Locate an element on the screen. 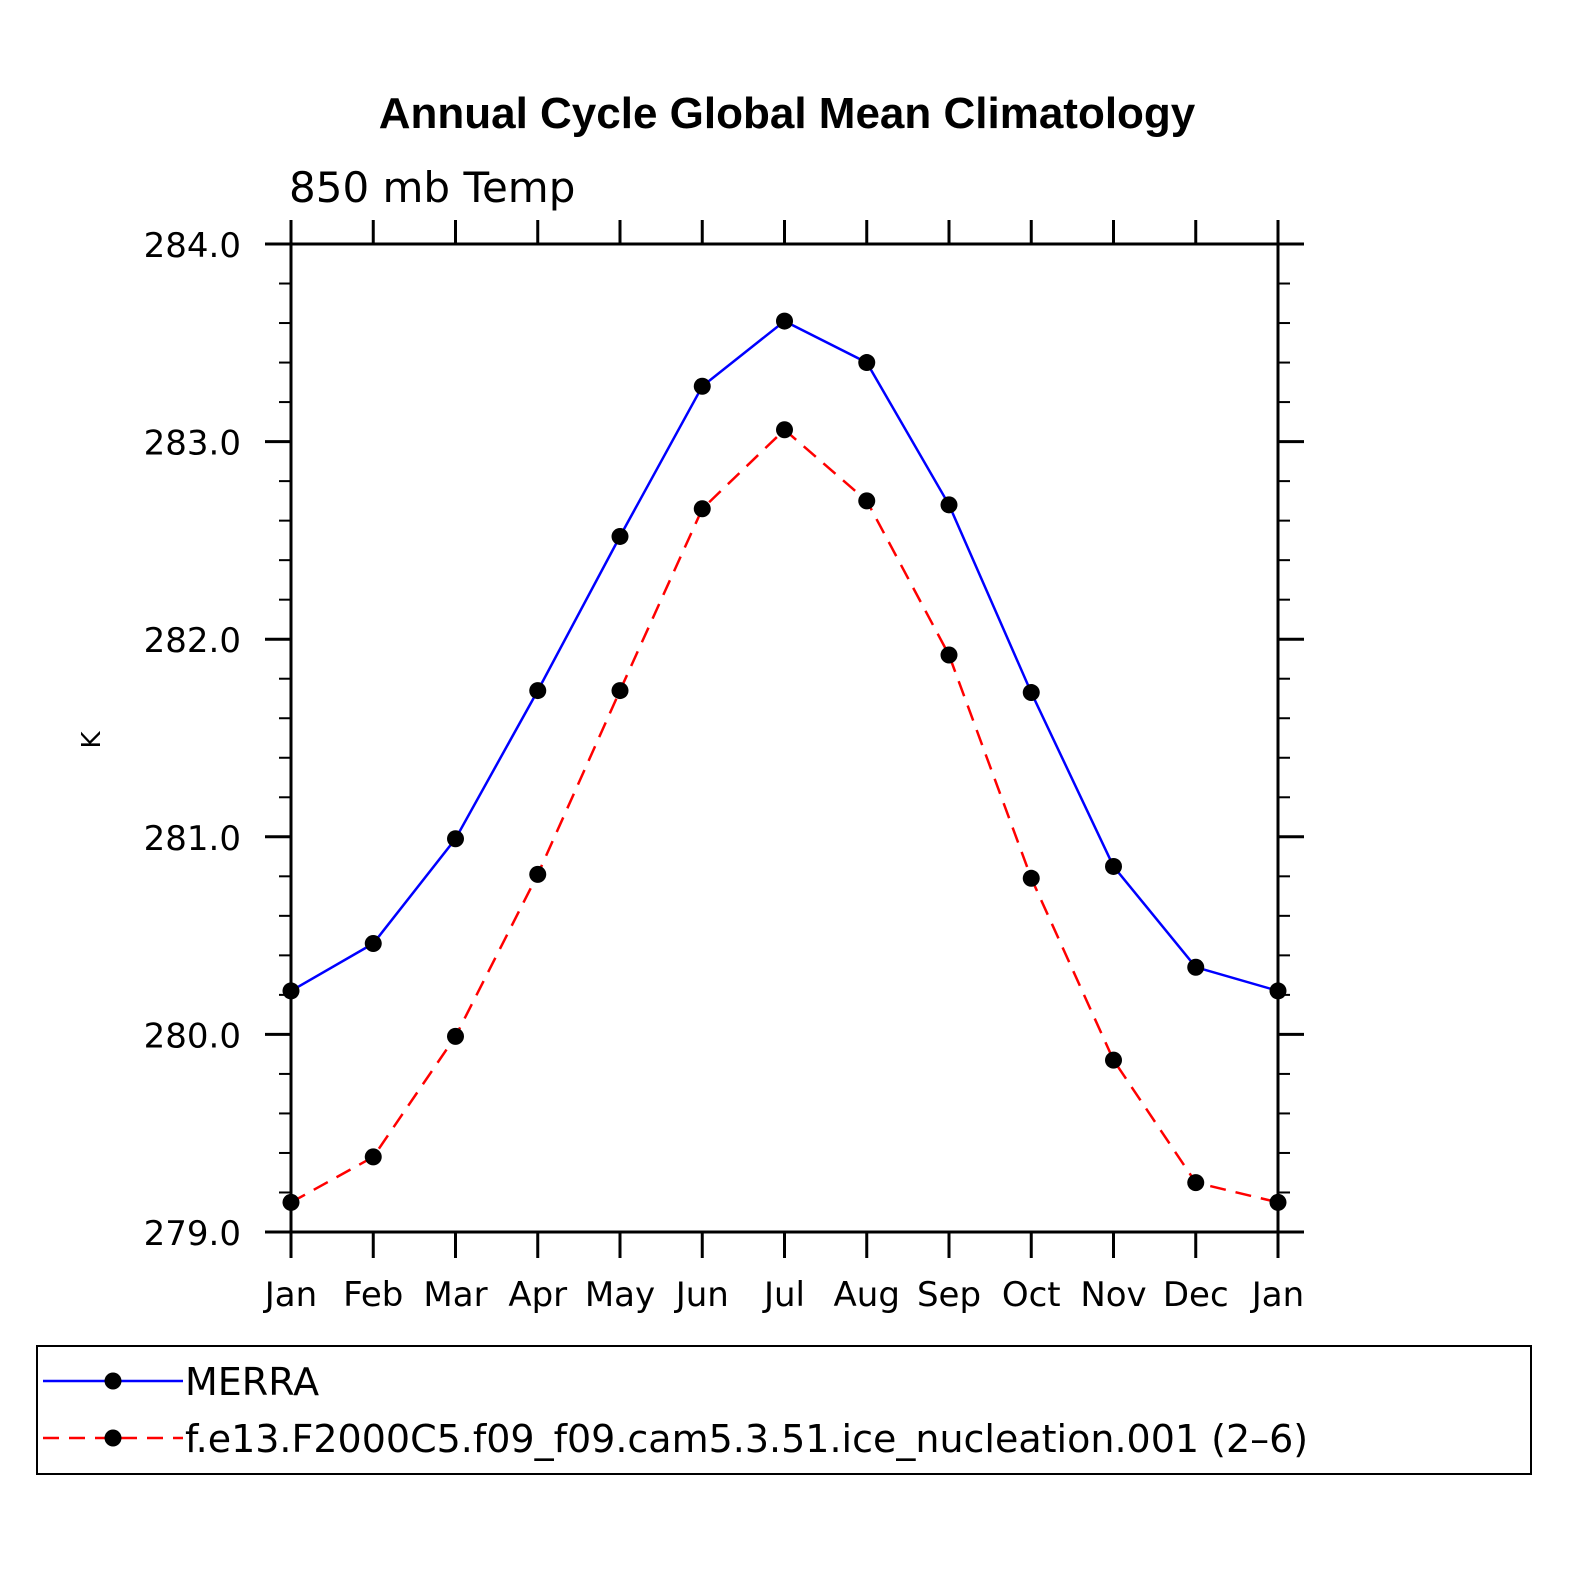 The width and height of the screenshot is (1574, 1574). x-tick-label: Aug is located at coordinates (867, 1295).